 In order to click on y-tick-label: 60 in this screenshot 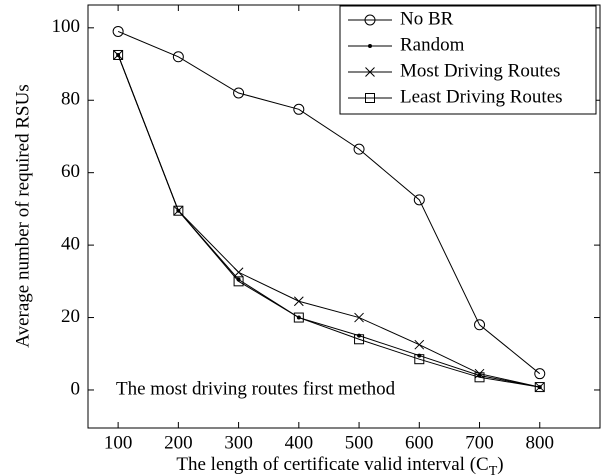, I will do `click(70, 171)`.